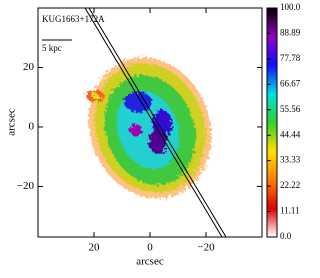 The image size is (320, 278). Describe the element at coordinates (290, 58) in the screenshot. I see `colorbar-tick-label: 77.78` at that location.